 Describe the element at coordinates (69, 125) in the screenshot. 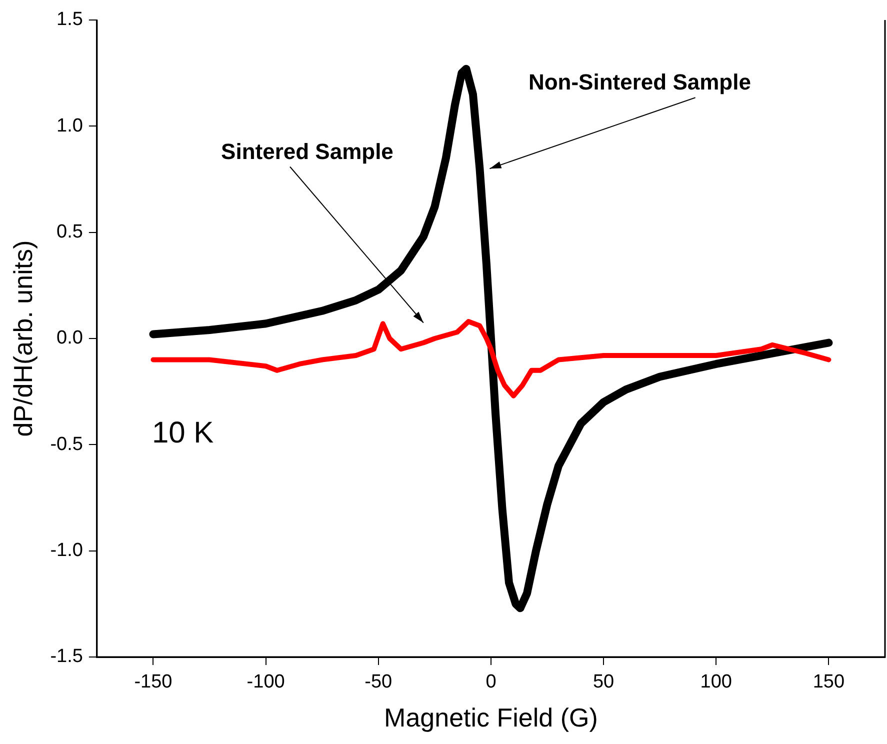

I see `y-tick-label: 1.0` at that location.